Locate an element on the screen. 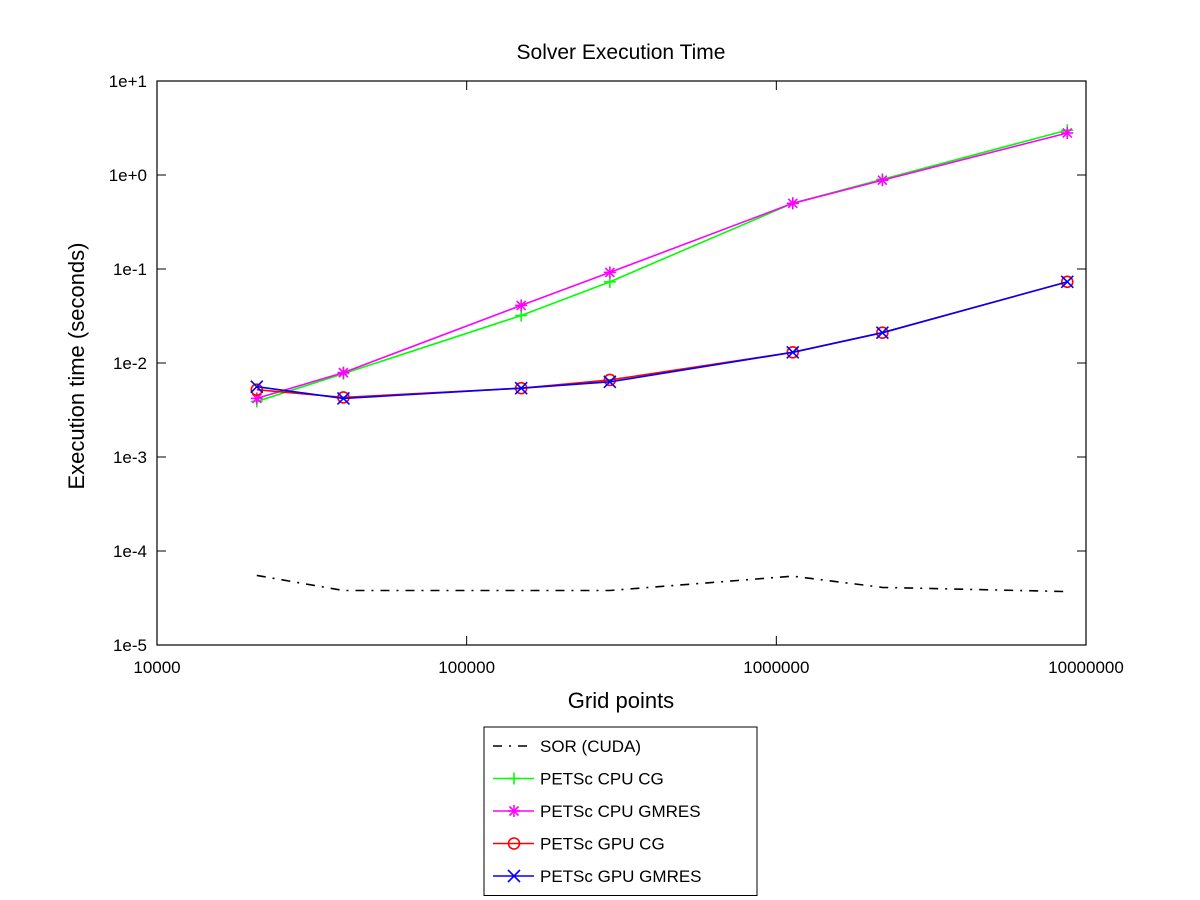  legend-entry: PETSc CPU GMRES is located at coordinates (597, 811).